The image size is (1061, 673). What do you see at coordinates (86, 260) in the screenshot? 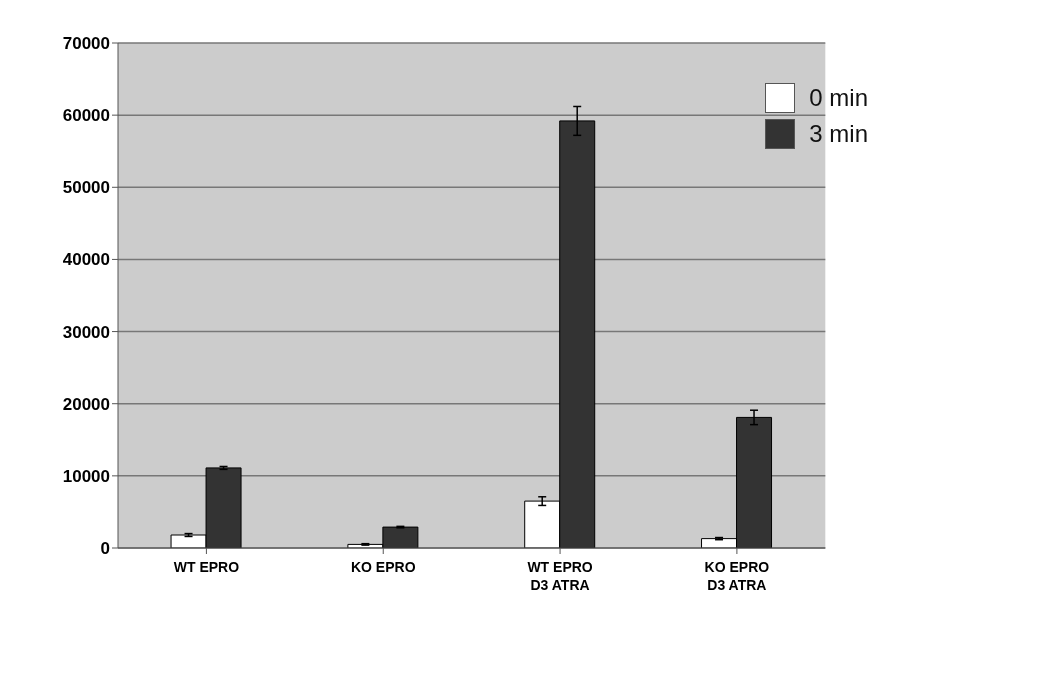
I see `y-tick-label: 40000` at bounding box center [86, 260].